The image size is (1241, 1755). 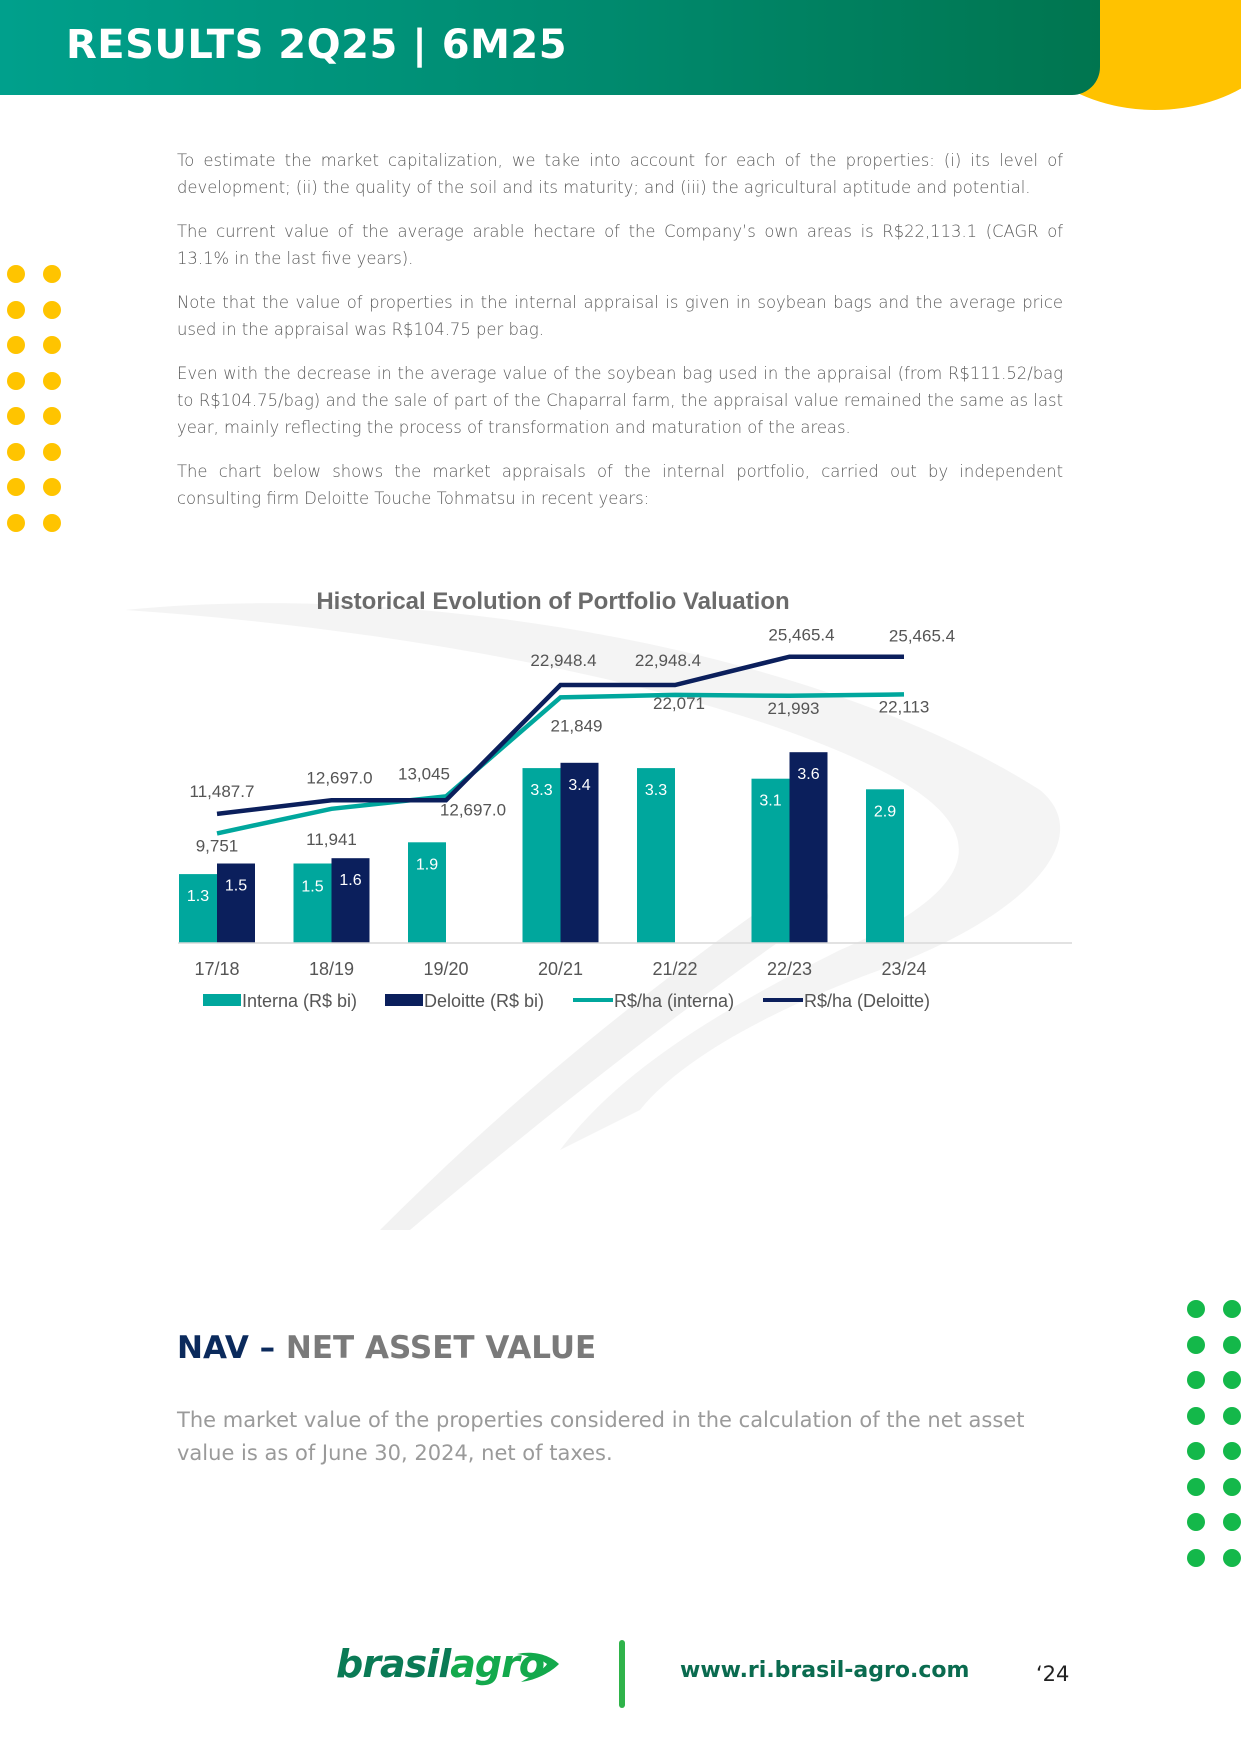 I want to click on x-tick-label: 21/22, so click(x=674, y=969).